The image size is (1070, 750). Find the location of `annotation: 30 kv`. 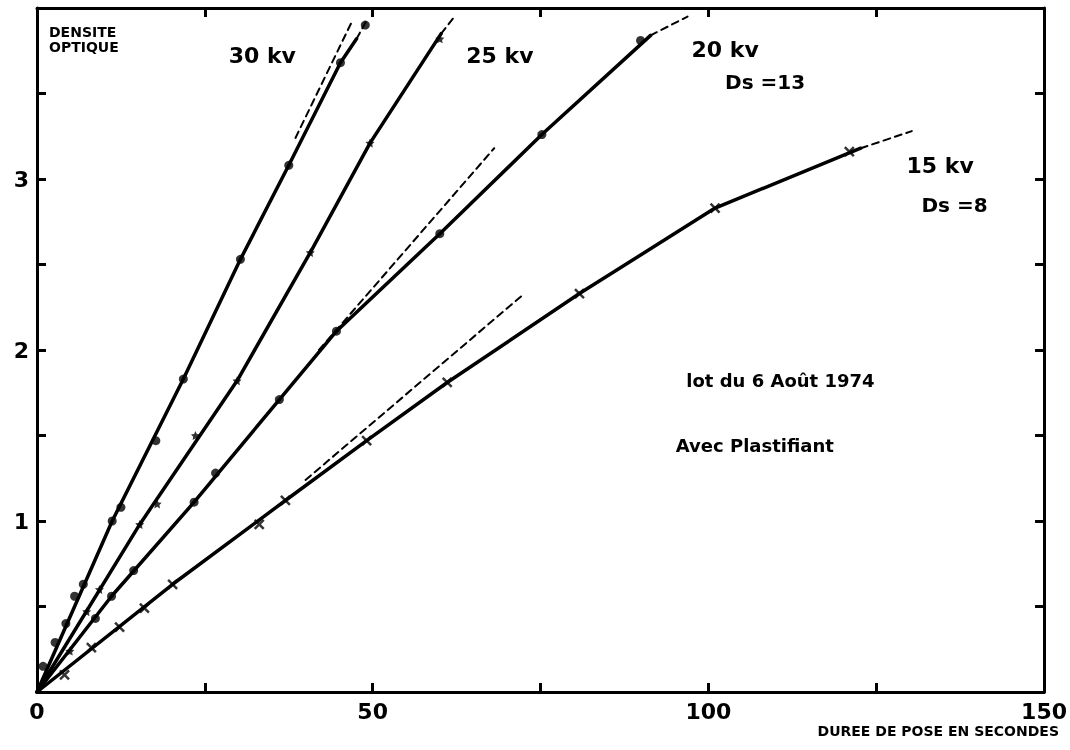

annotation: 30 kv is located at coordinates (262, 55).